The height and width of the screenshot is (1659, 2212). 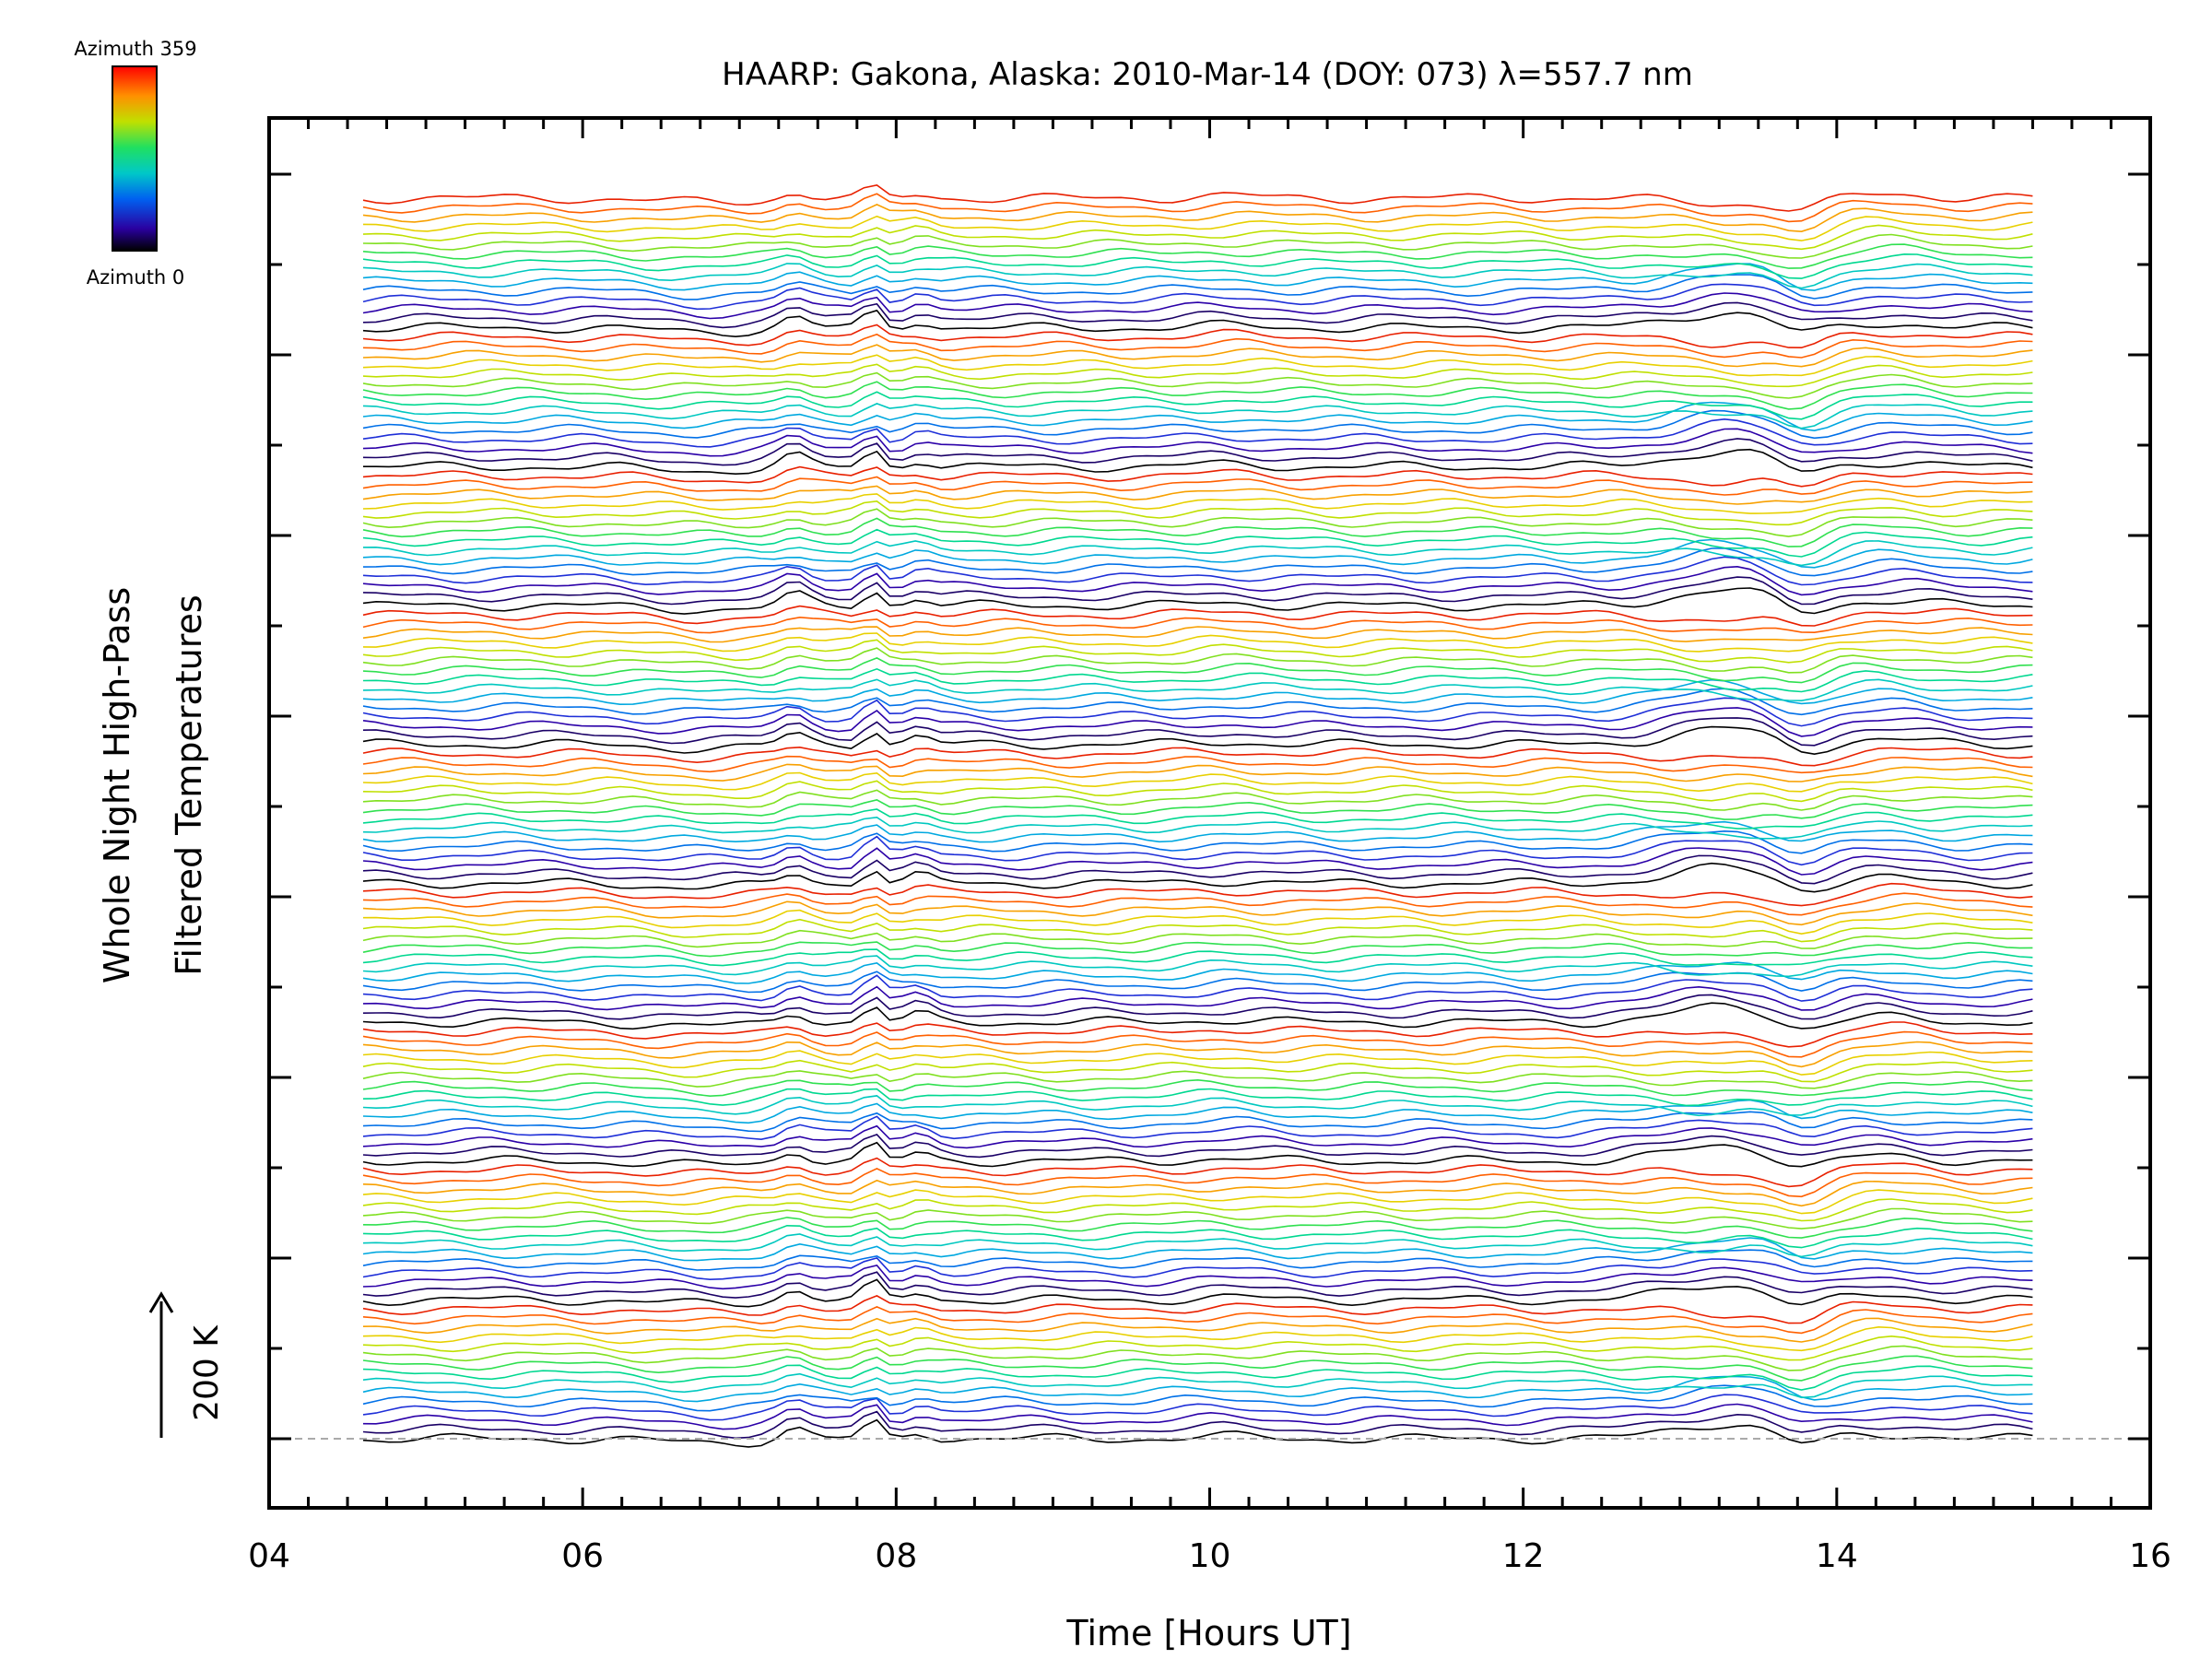 What do you see at coordinates (582, 1556) in the screenshot?
I see `x-tick-label: 06` at bounding box center [582, 1556].